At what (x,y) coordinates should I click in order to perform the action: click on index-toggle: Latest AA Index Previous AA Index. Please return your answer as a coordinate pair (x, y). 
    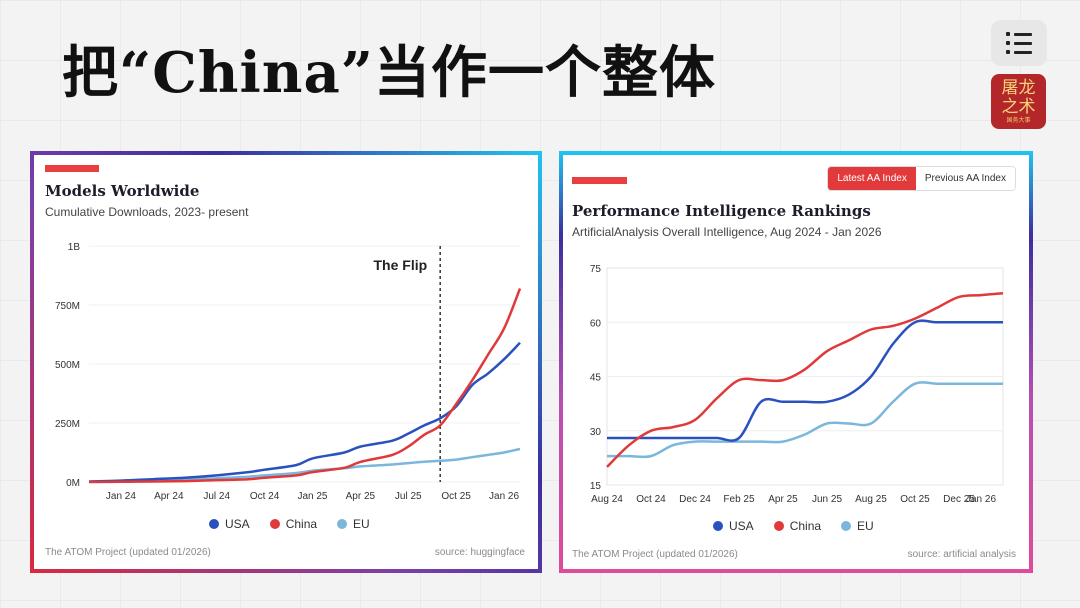
    Looking at the image, I should click on (921, 178).